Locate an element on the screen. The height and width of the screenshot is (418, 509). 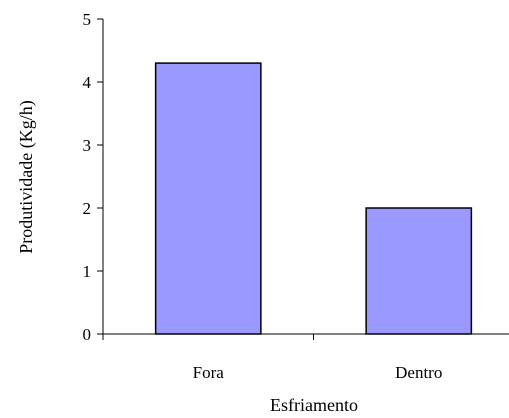
x-tick-label-fora: Fora is located at coordinates (209, 372).